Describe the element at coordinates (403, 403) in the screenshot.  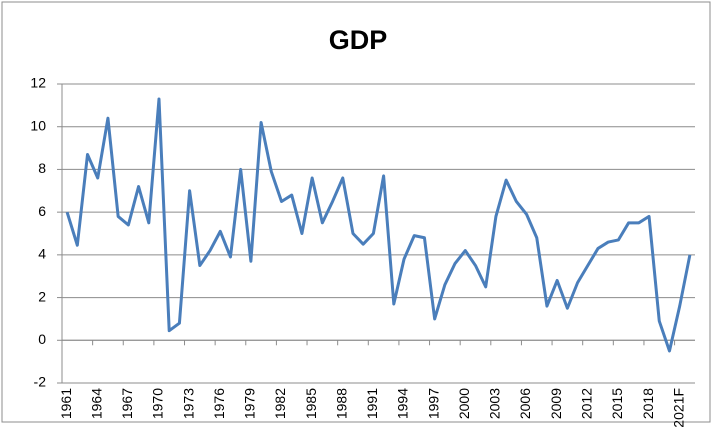
I see `x-tick-label: 1994` at that location.